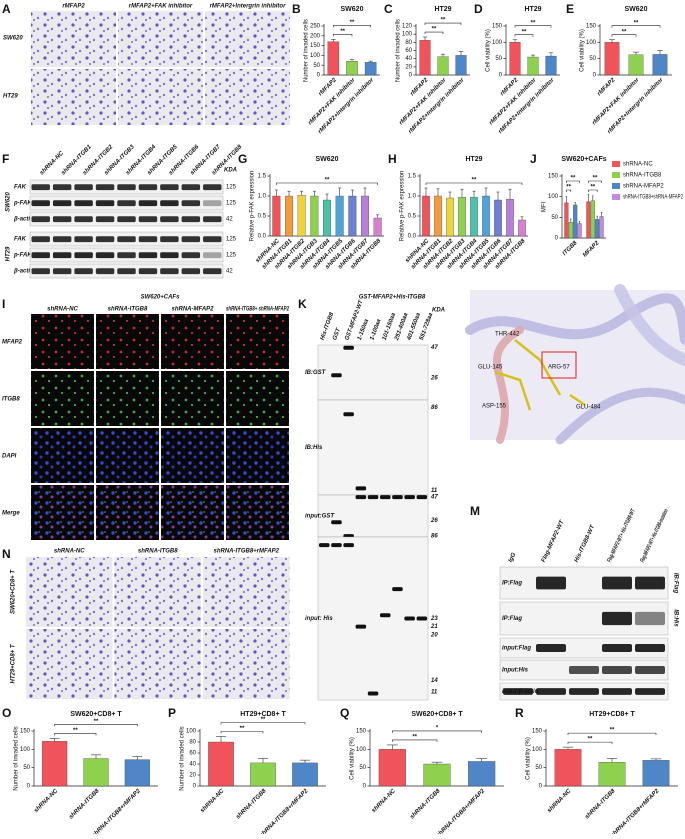 The image size is (685, 839). What do you see at coordinates (653, 198) in the screenshot?
I see `legend-label: shRNA-ITGB8+shRNA-MFAP2` at bounding box center [653, 198].